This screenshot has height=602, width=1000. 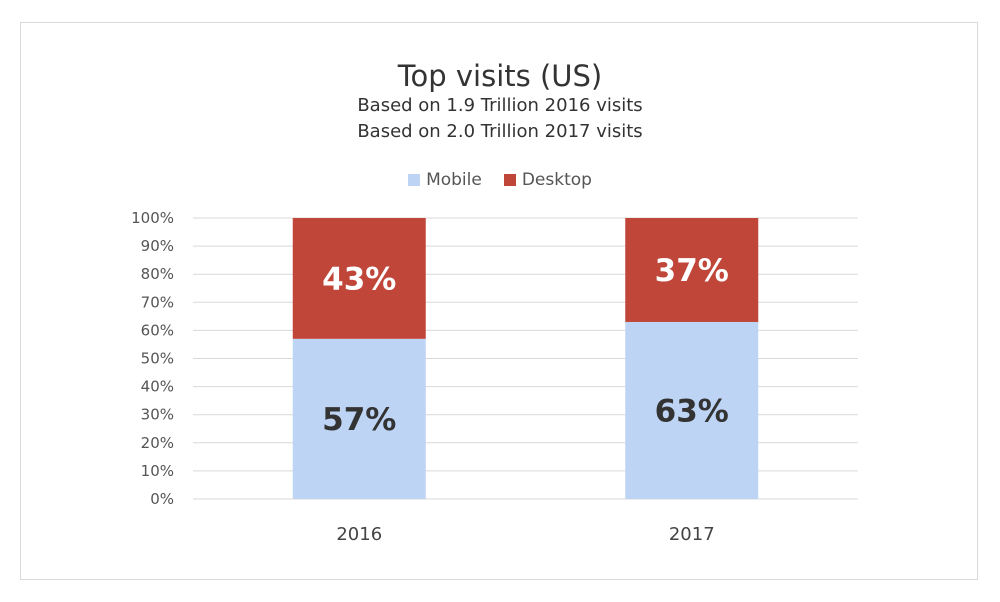 What do you see at coordinates (454, 180) in the screenshot?
I see `legend-label-mobile: Mobile` at bounding box center [454, 180].